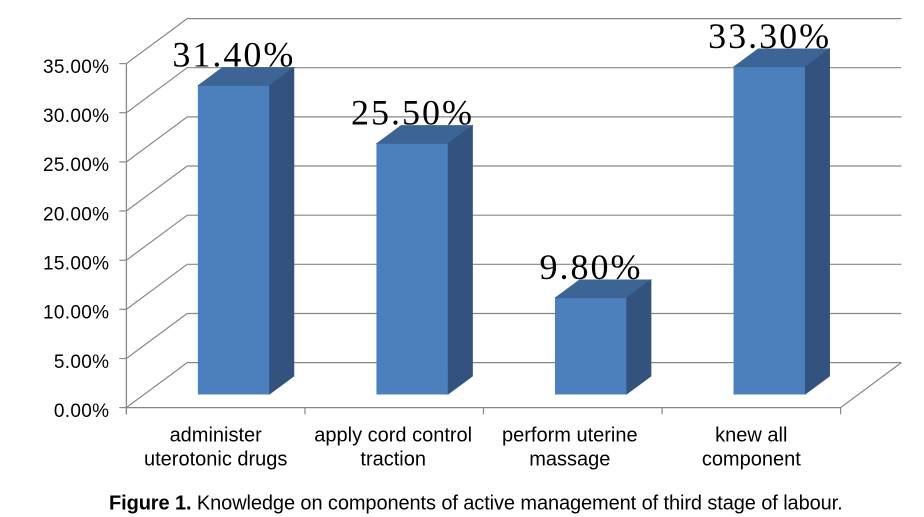 The width and height of the screenshot is (924, 517). Describe the element at coordinates (751, 460) in the screenshot. I see `svg-text: component` at that location.